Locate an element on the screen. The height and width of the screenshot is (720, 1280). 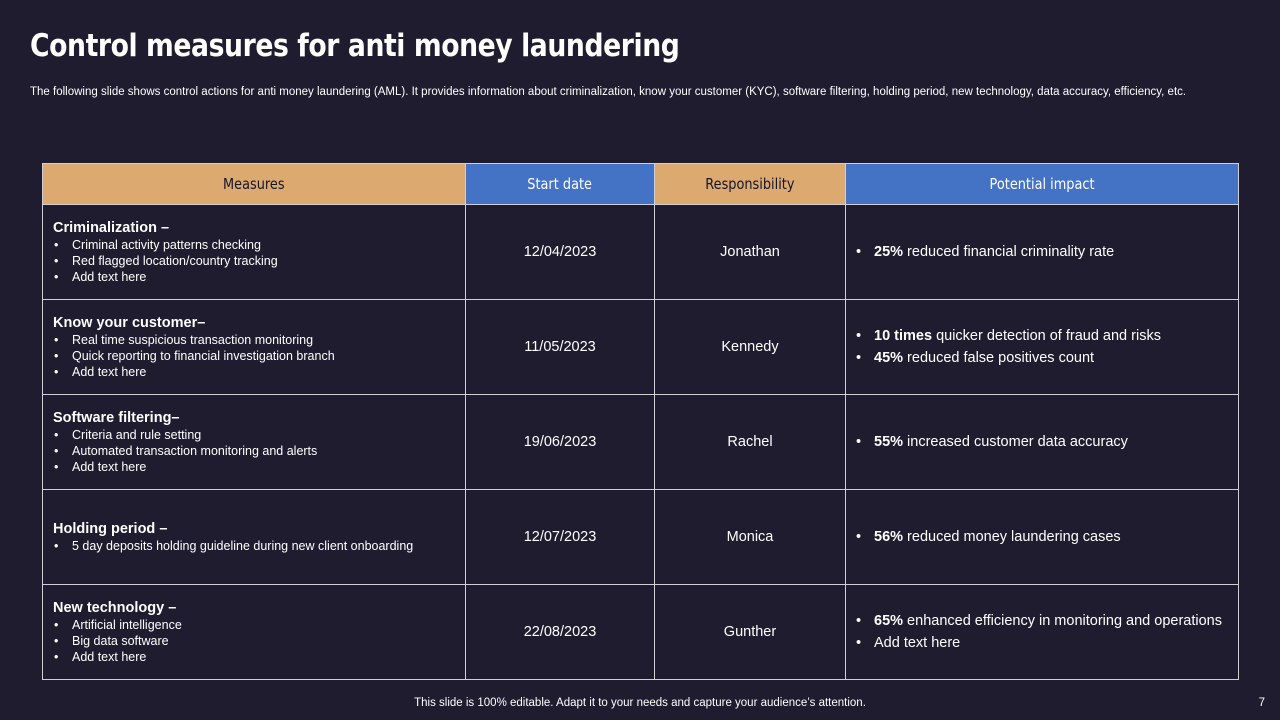
measure-item: Big data software is located at coordinates (254, 641).